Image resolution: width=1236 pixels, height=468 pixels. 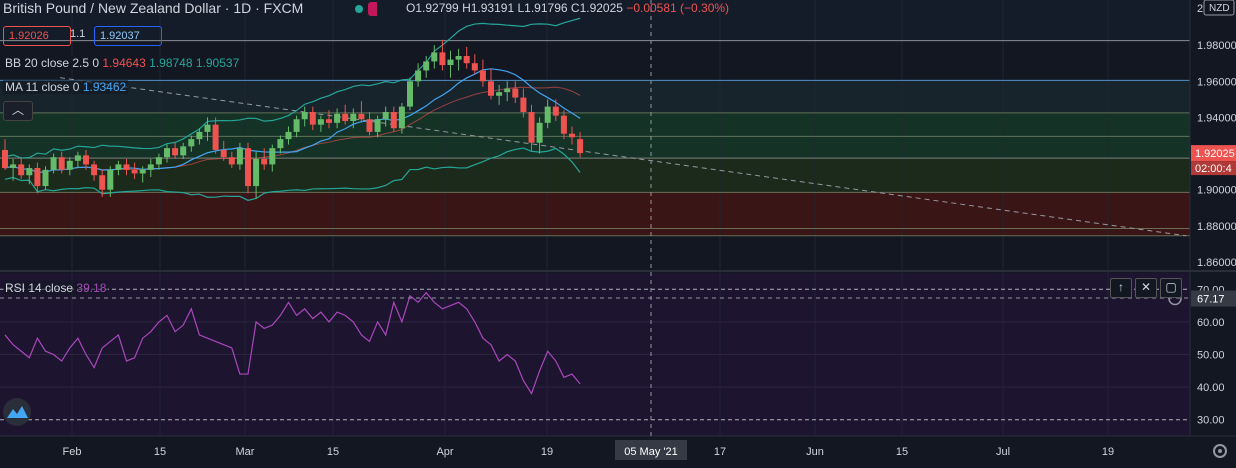 What do you see at coordinates (18, 111) in the screenshot?
I see `chevron-up-icon: ︿` at bounding box center [18, 111].